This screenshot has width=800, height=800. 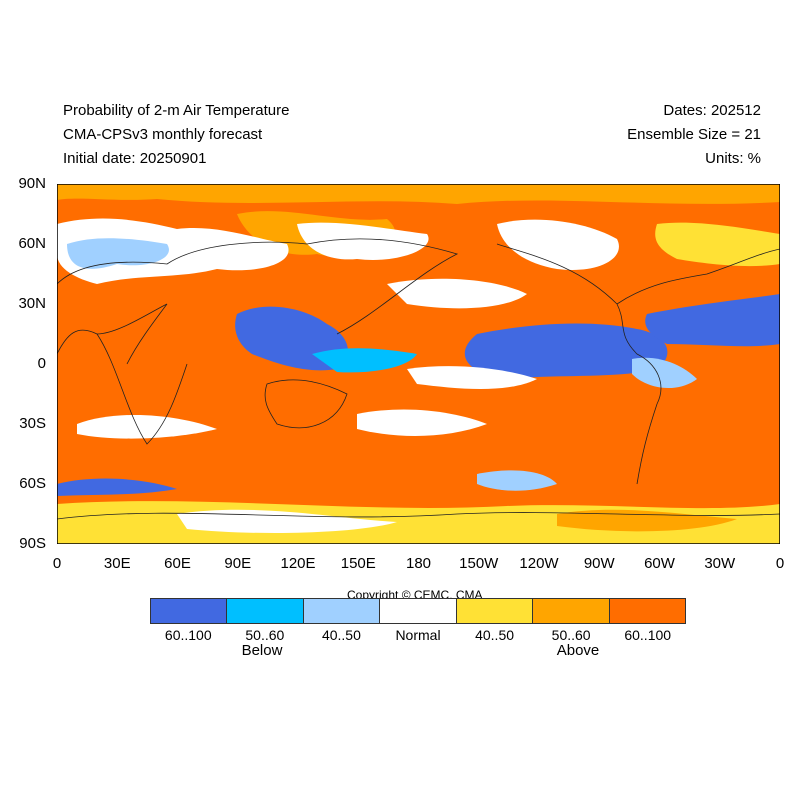 I want to click on lon-tick: 120W, so click(x=539, y=563).